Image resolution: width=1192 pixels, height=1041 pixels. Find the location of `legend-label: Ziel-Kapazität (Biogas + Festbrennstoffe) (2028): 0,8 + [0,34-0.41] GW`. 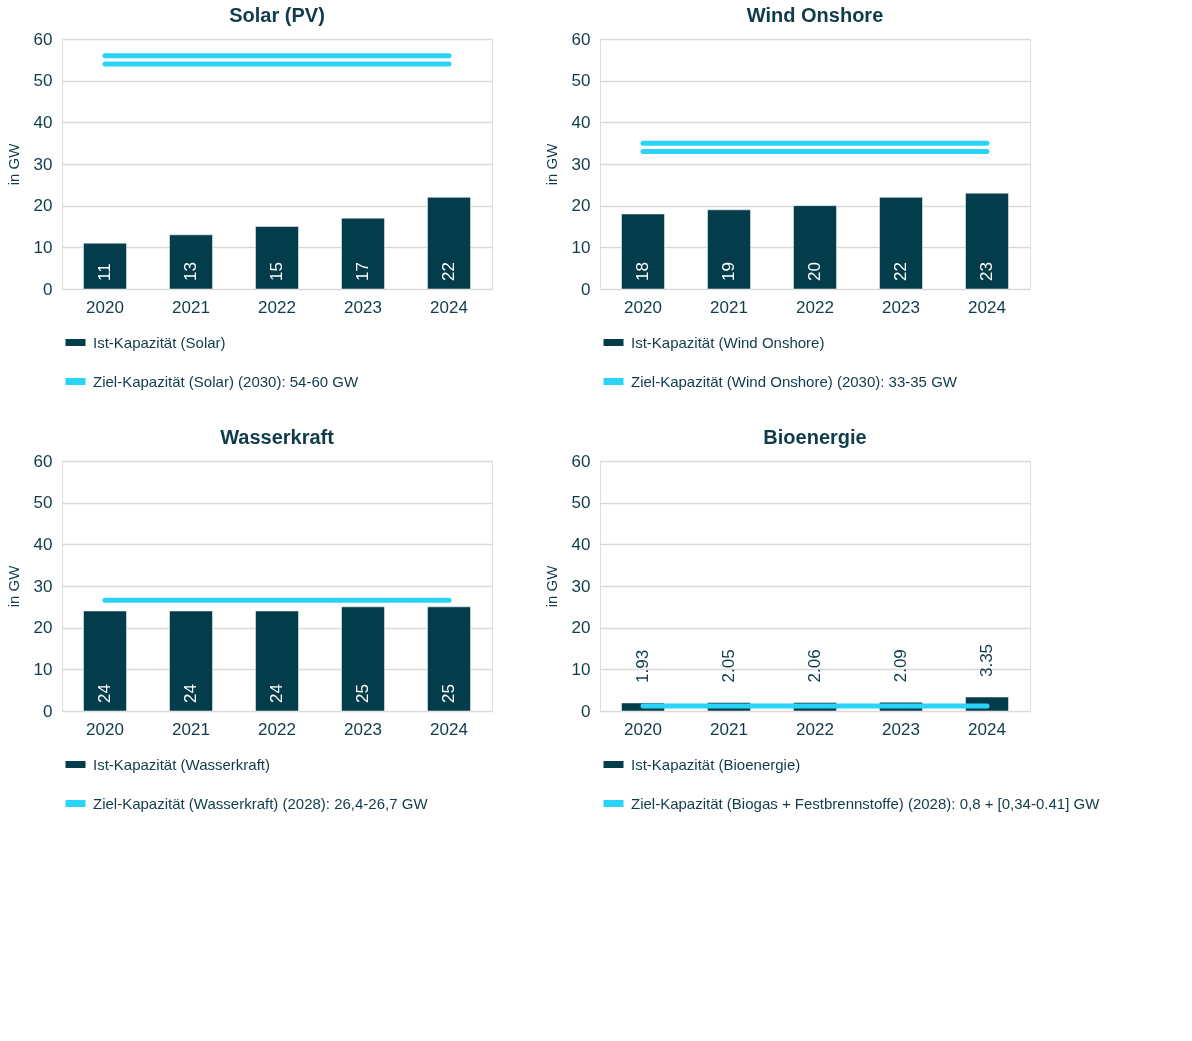

legend-label: Ziel-Kapazität (Biogas + Festbrennstoffe) (2028): 0,8 + [0,34-0.41] GW is located at coordinates (866, 803).